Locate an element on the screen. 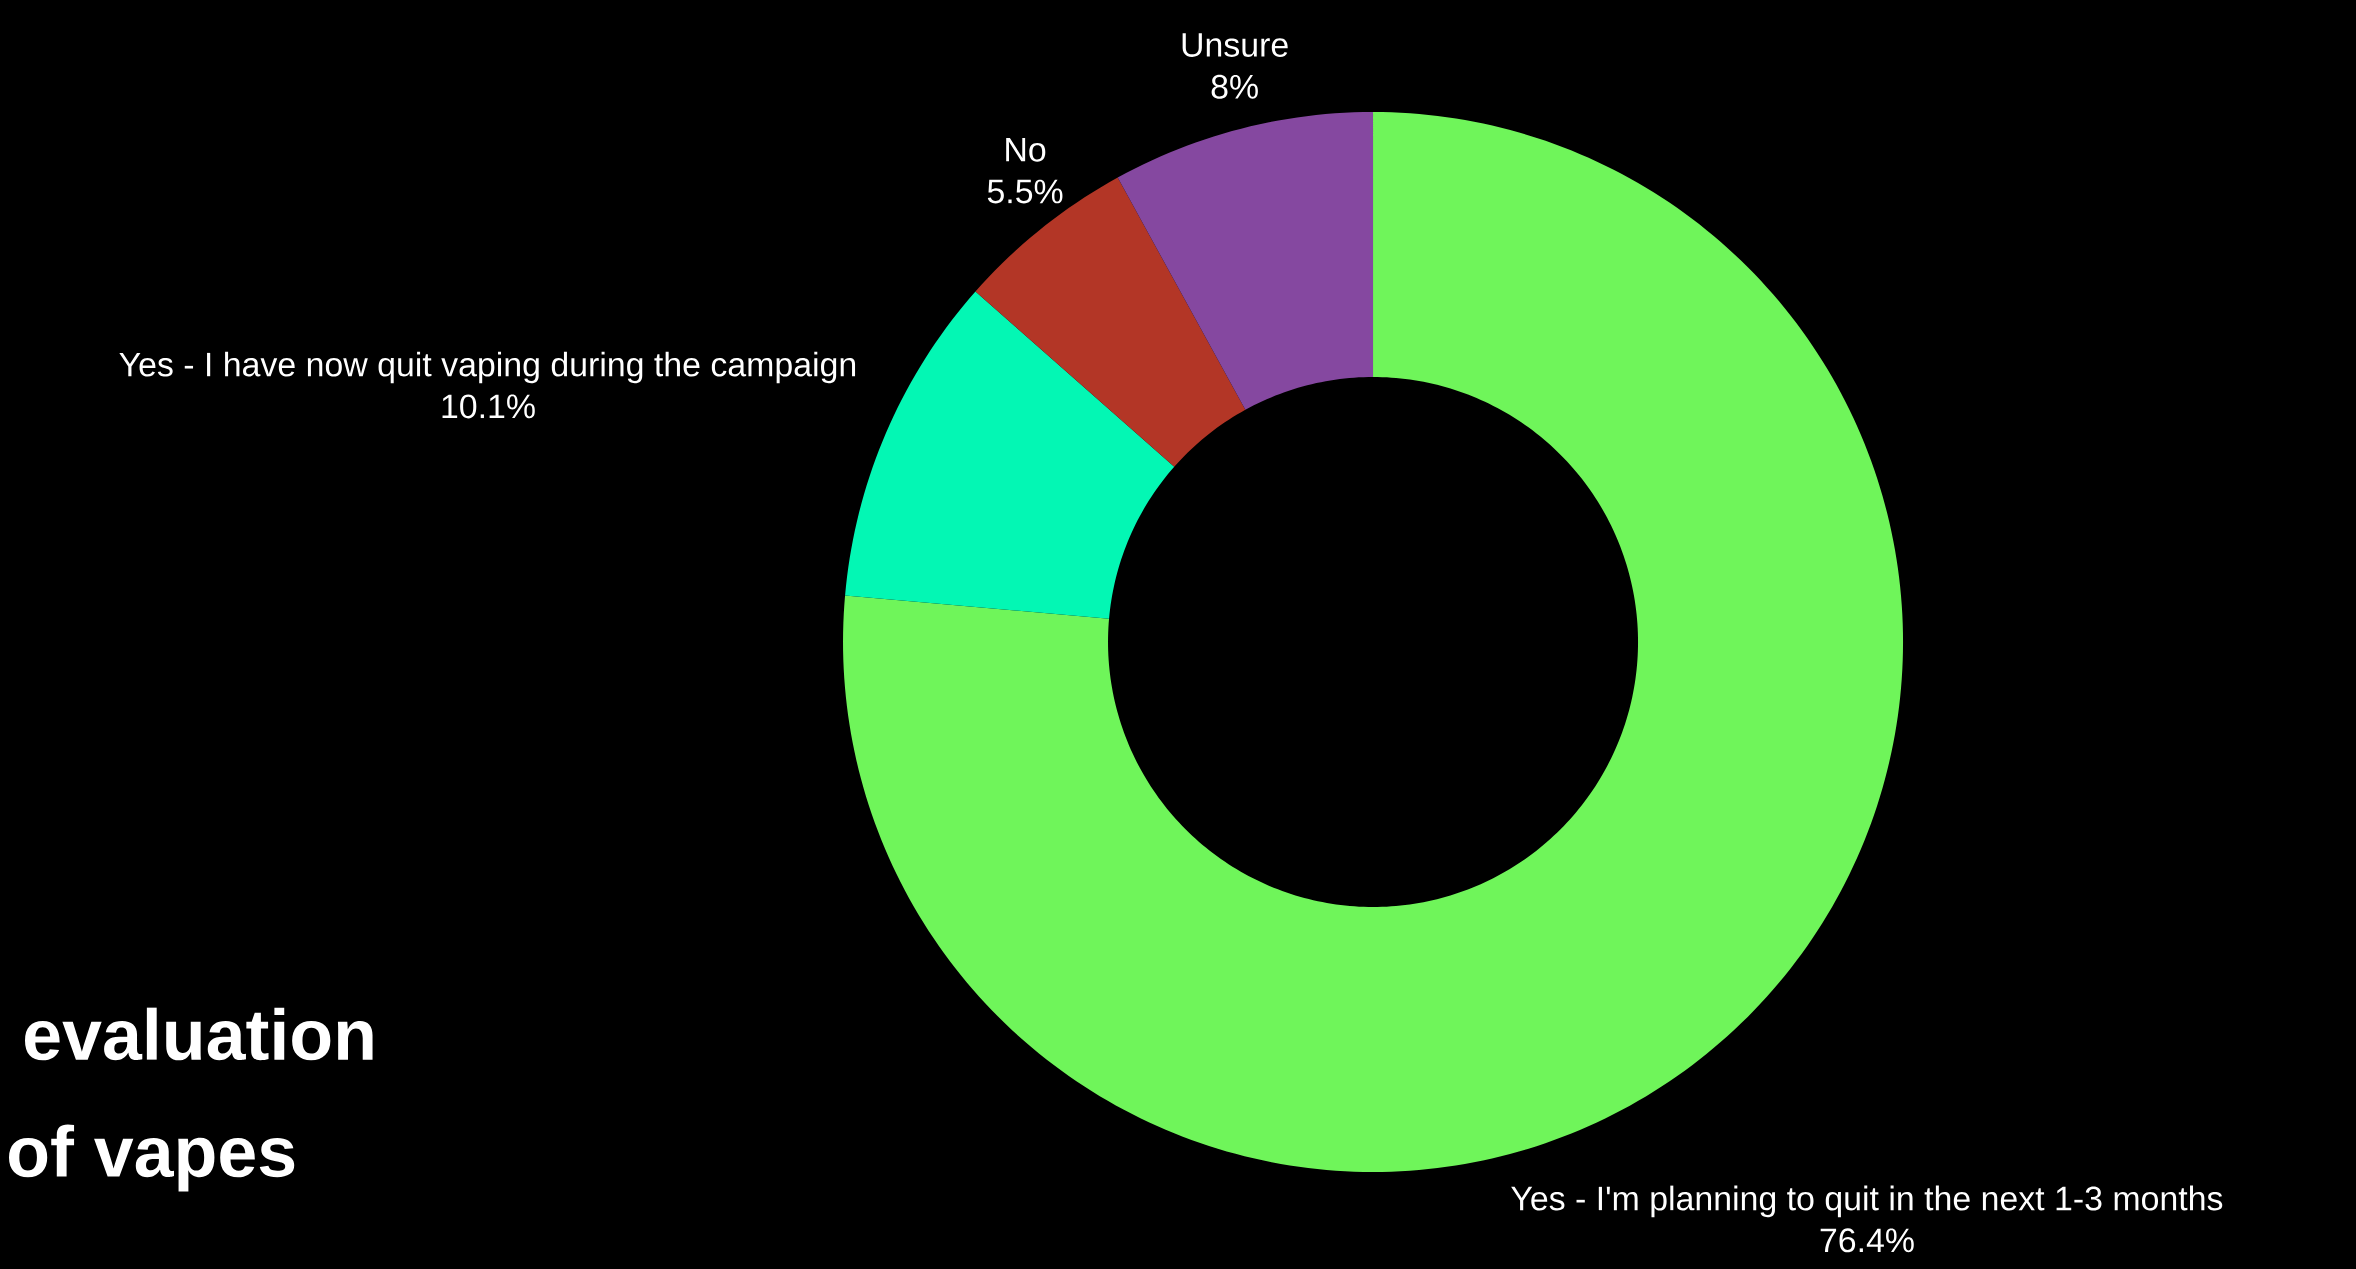  data-label: 10.1% is located at coordinates (488, 406).